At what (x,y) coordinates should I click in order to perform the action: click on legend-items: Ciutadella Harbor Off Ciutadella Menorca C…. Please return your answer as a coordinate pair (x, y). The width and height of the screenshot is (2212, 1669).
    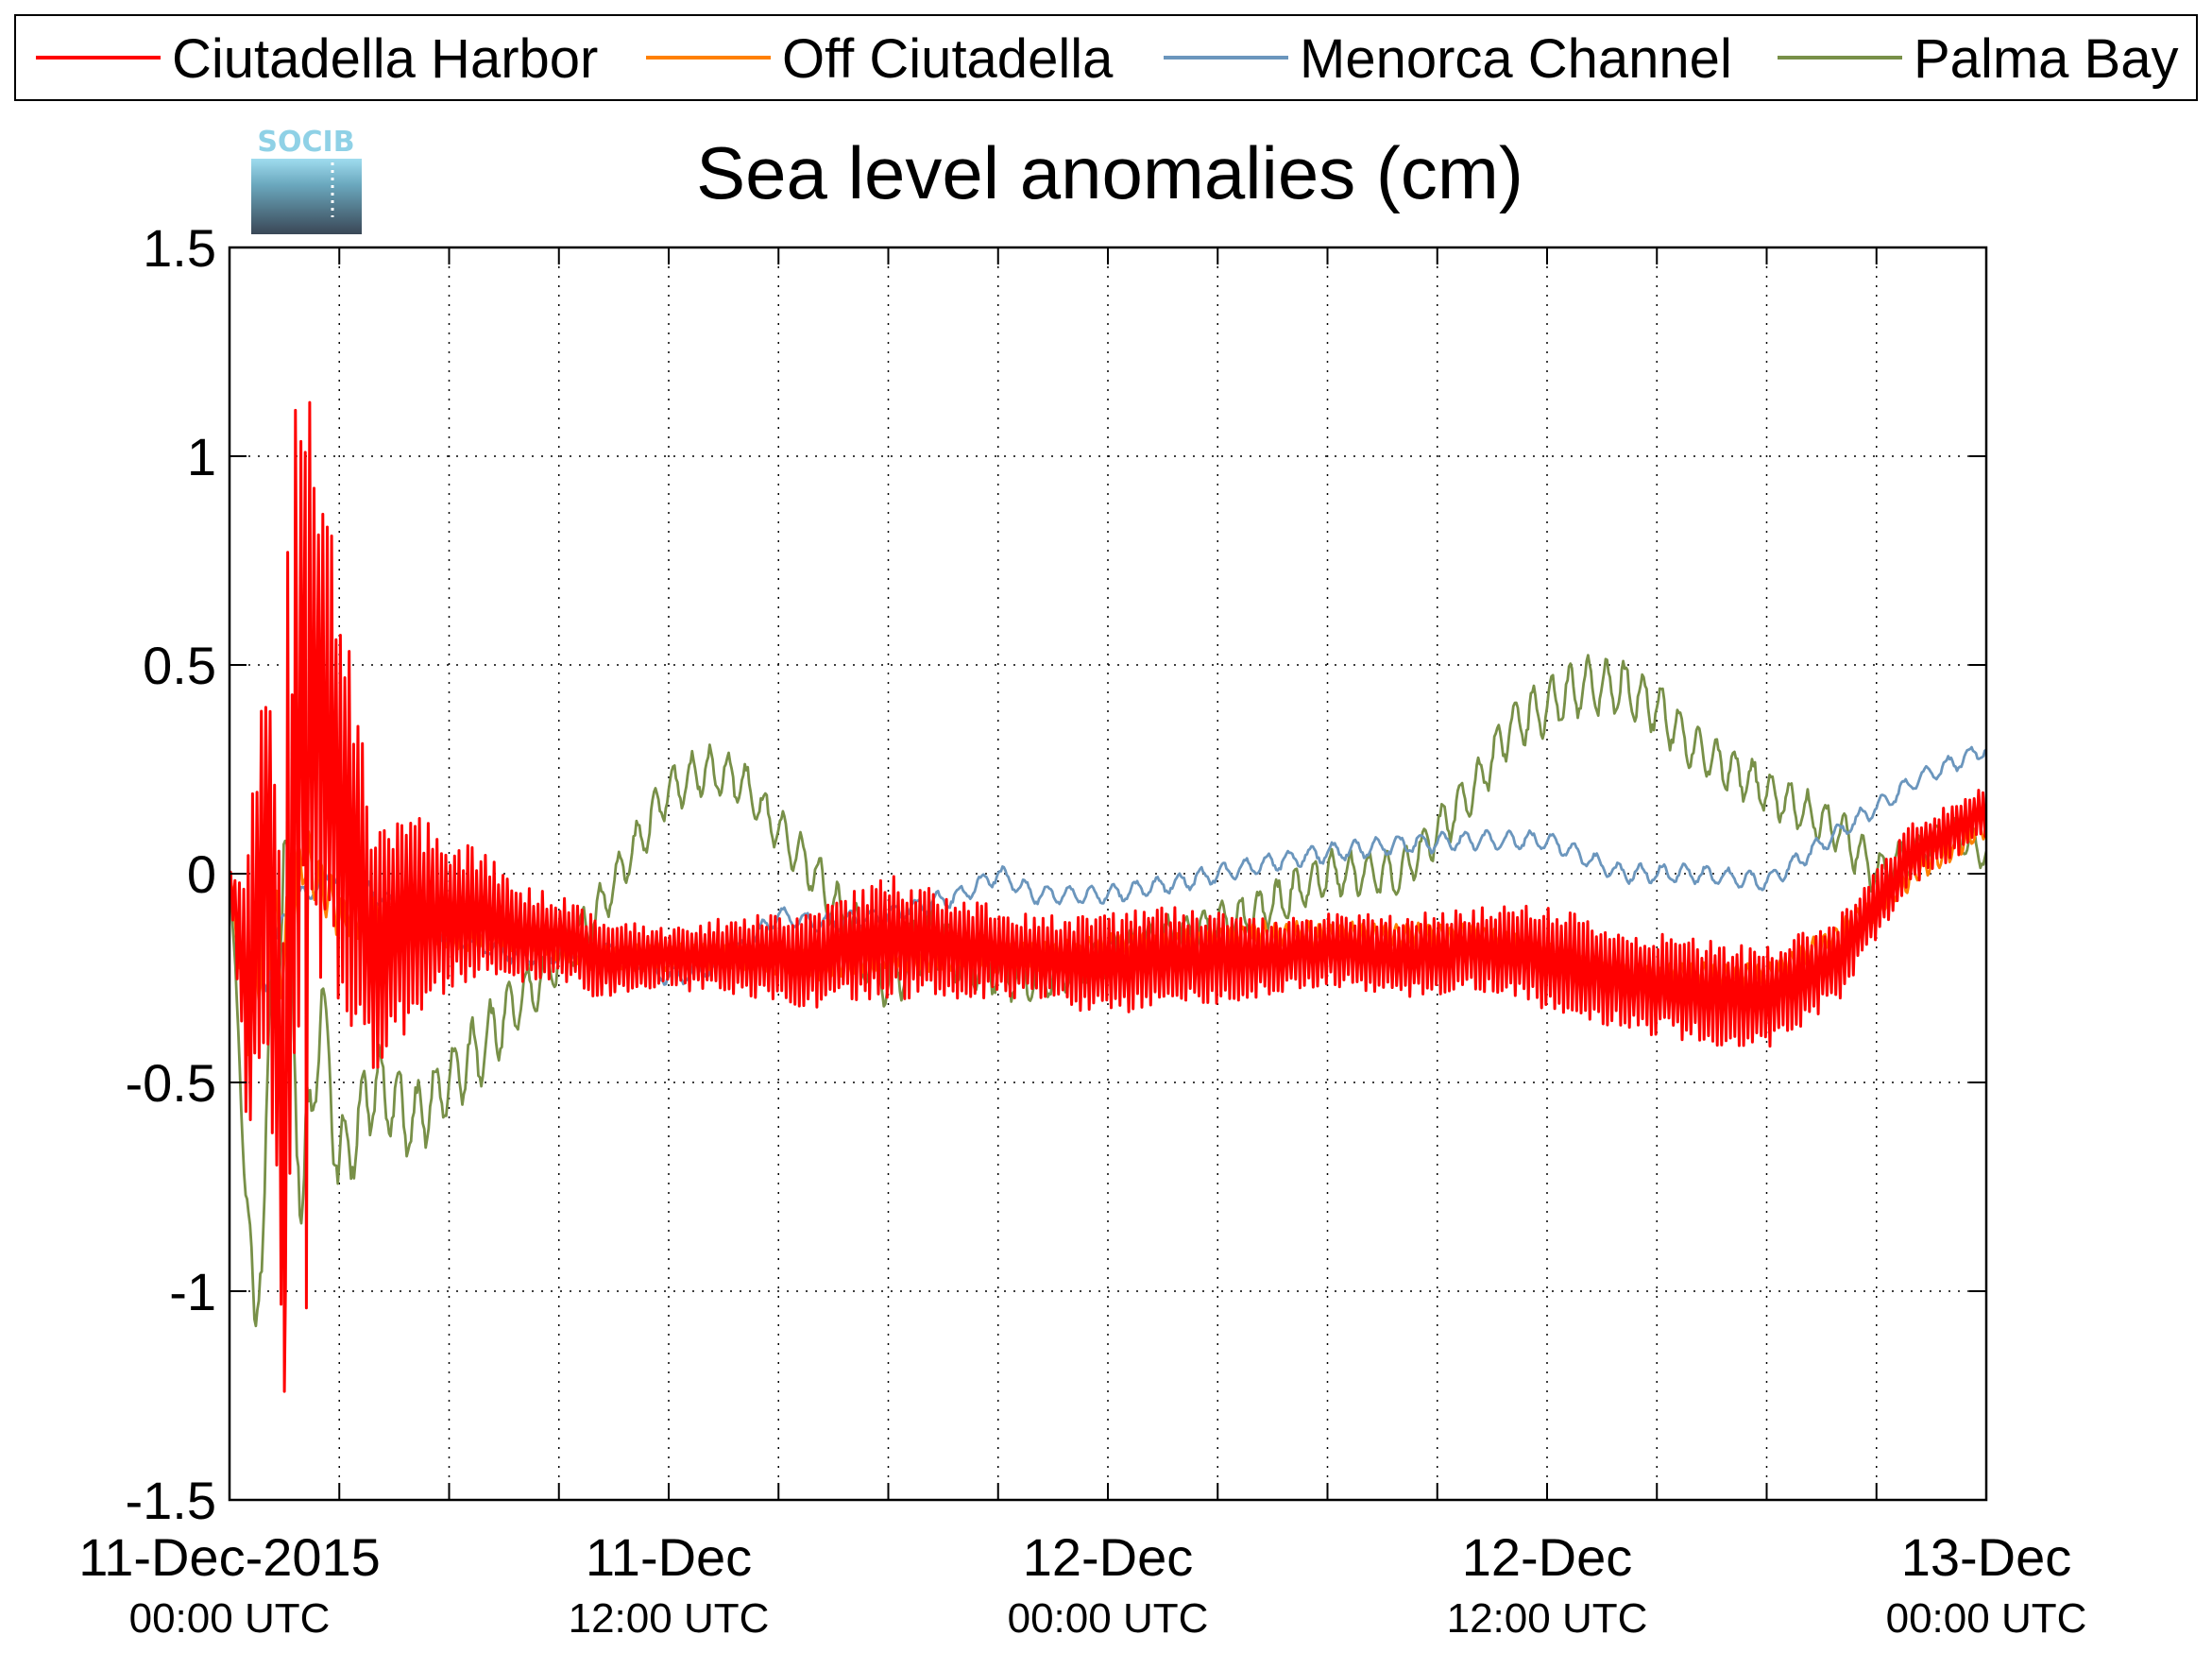
    Looking at the image, I should click on (1107, 59).